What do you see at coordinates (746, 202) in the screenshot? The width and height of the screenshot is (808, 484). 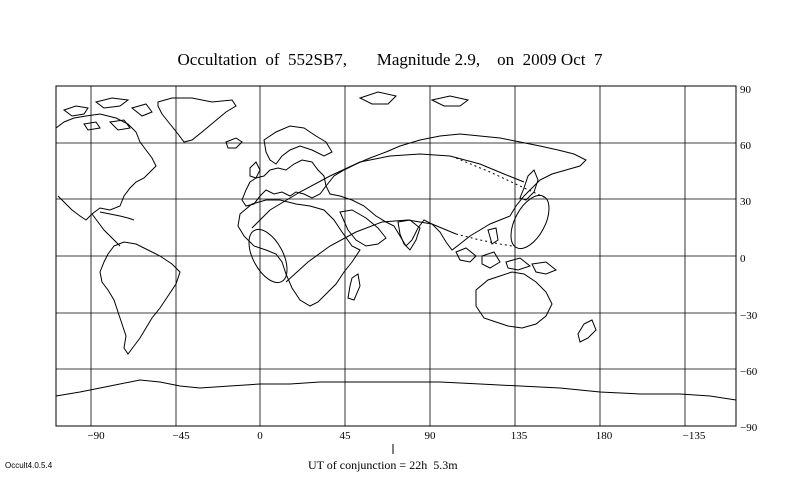 I see `y-tick-label: 30` at bounding box center [746, 202].